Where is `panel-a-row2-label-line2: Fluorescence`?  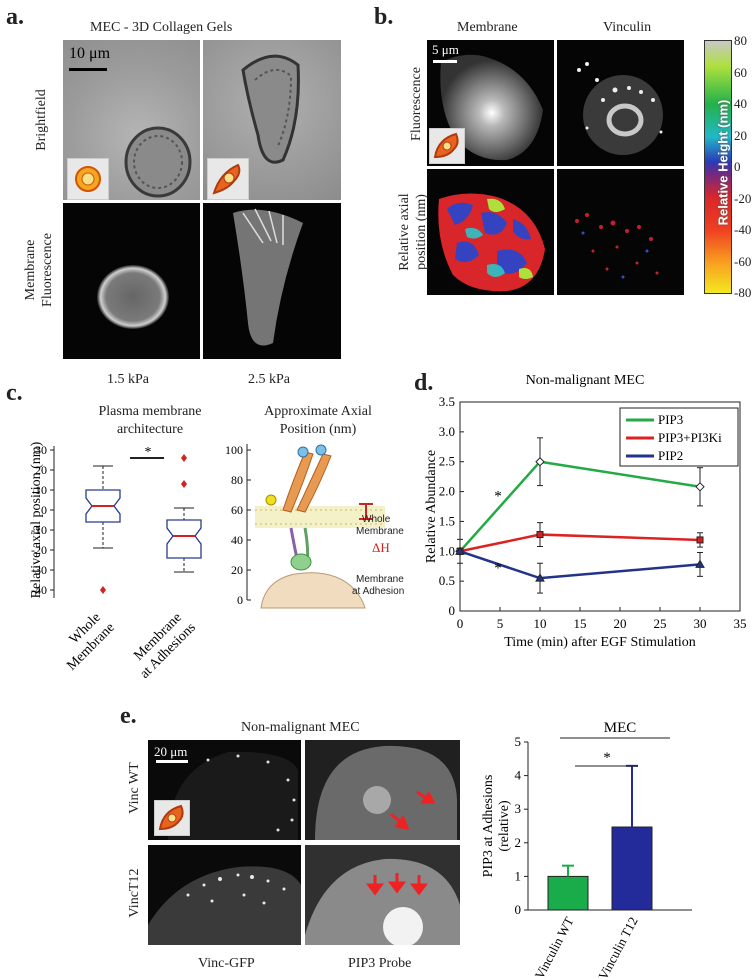 panel-a-row2-label-line2: Fluorescence is located at coordinates (47, 270).